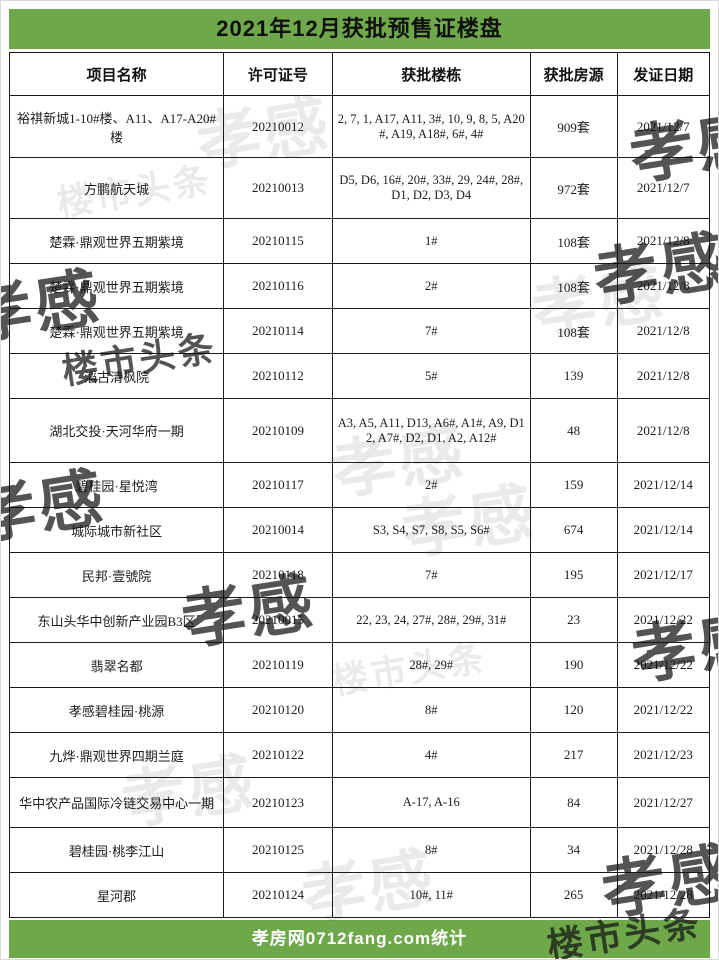  I want to click on table-row: 碧桂园·桃李江山 20210125 8# 34 2021/12/28, so click(359, 850).